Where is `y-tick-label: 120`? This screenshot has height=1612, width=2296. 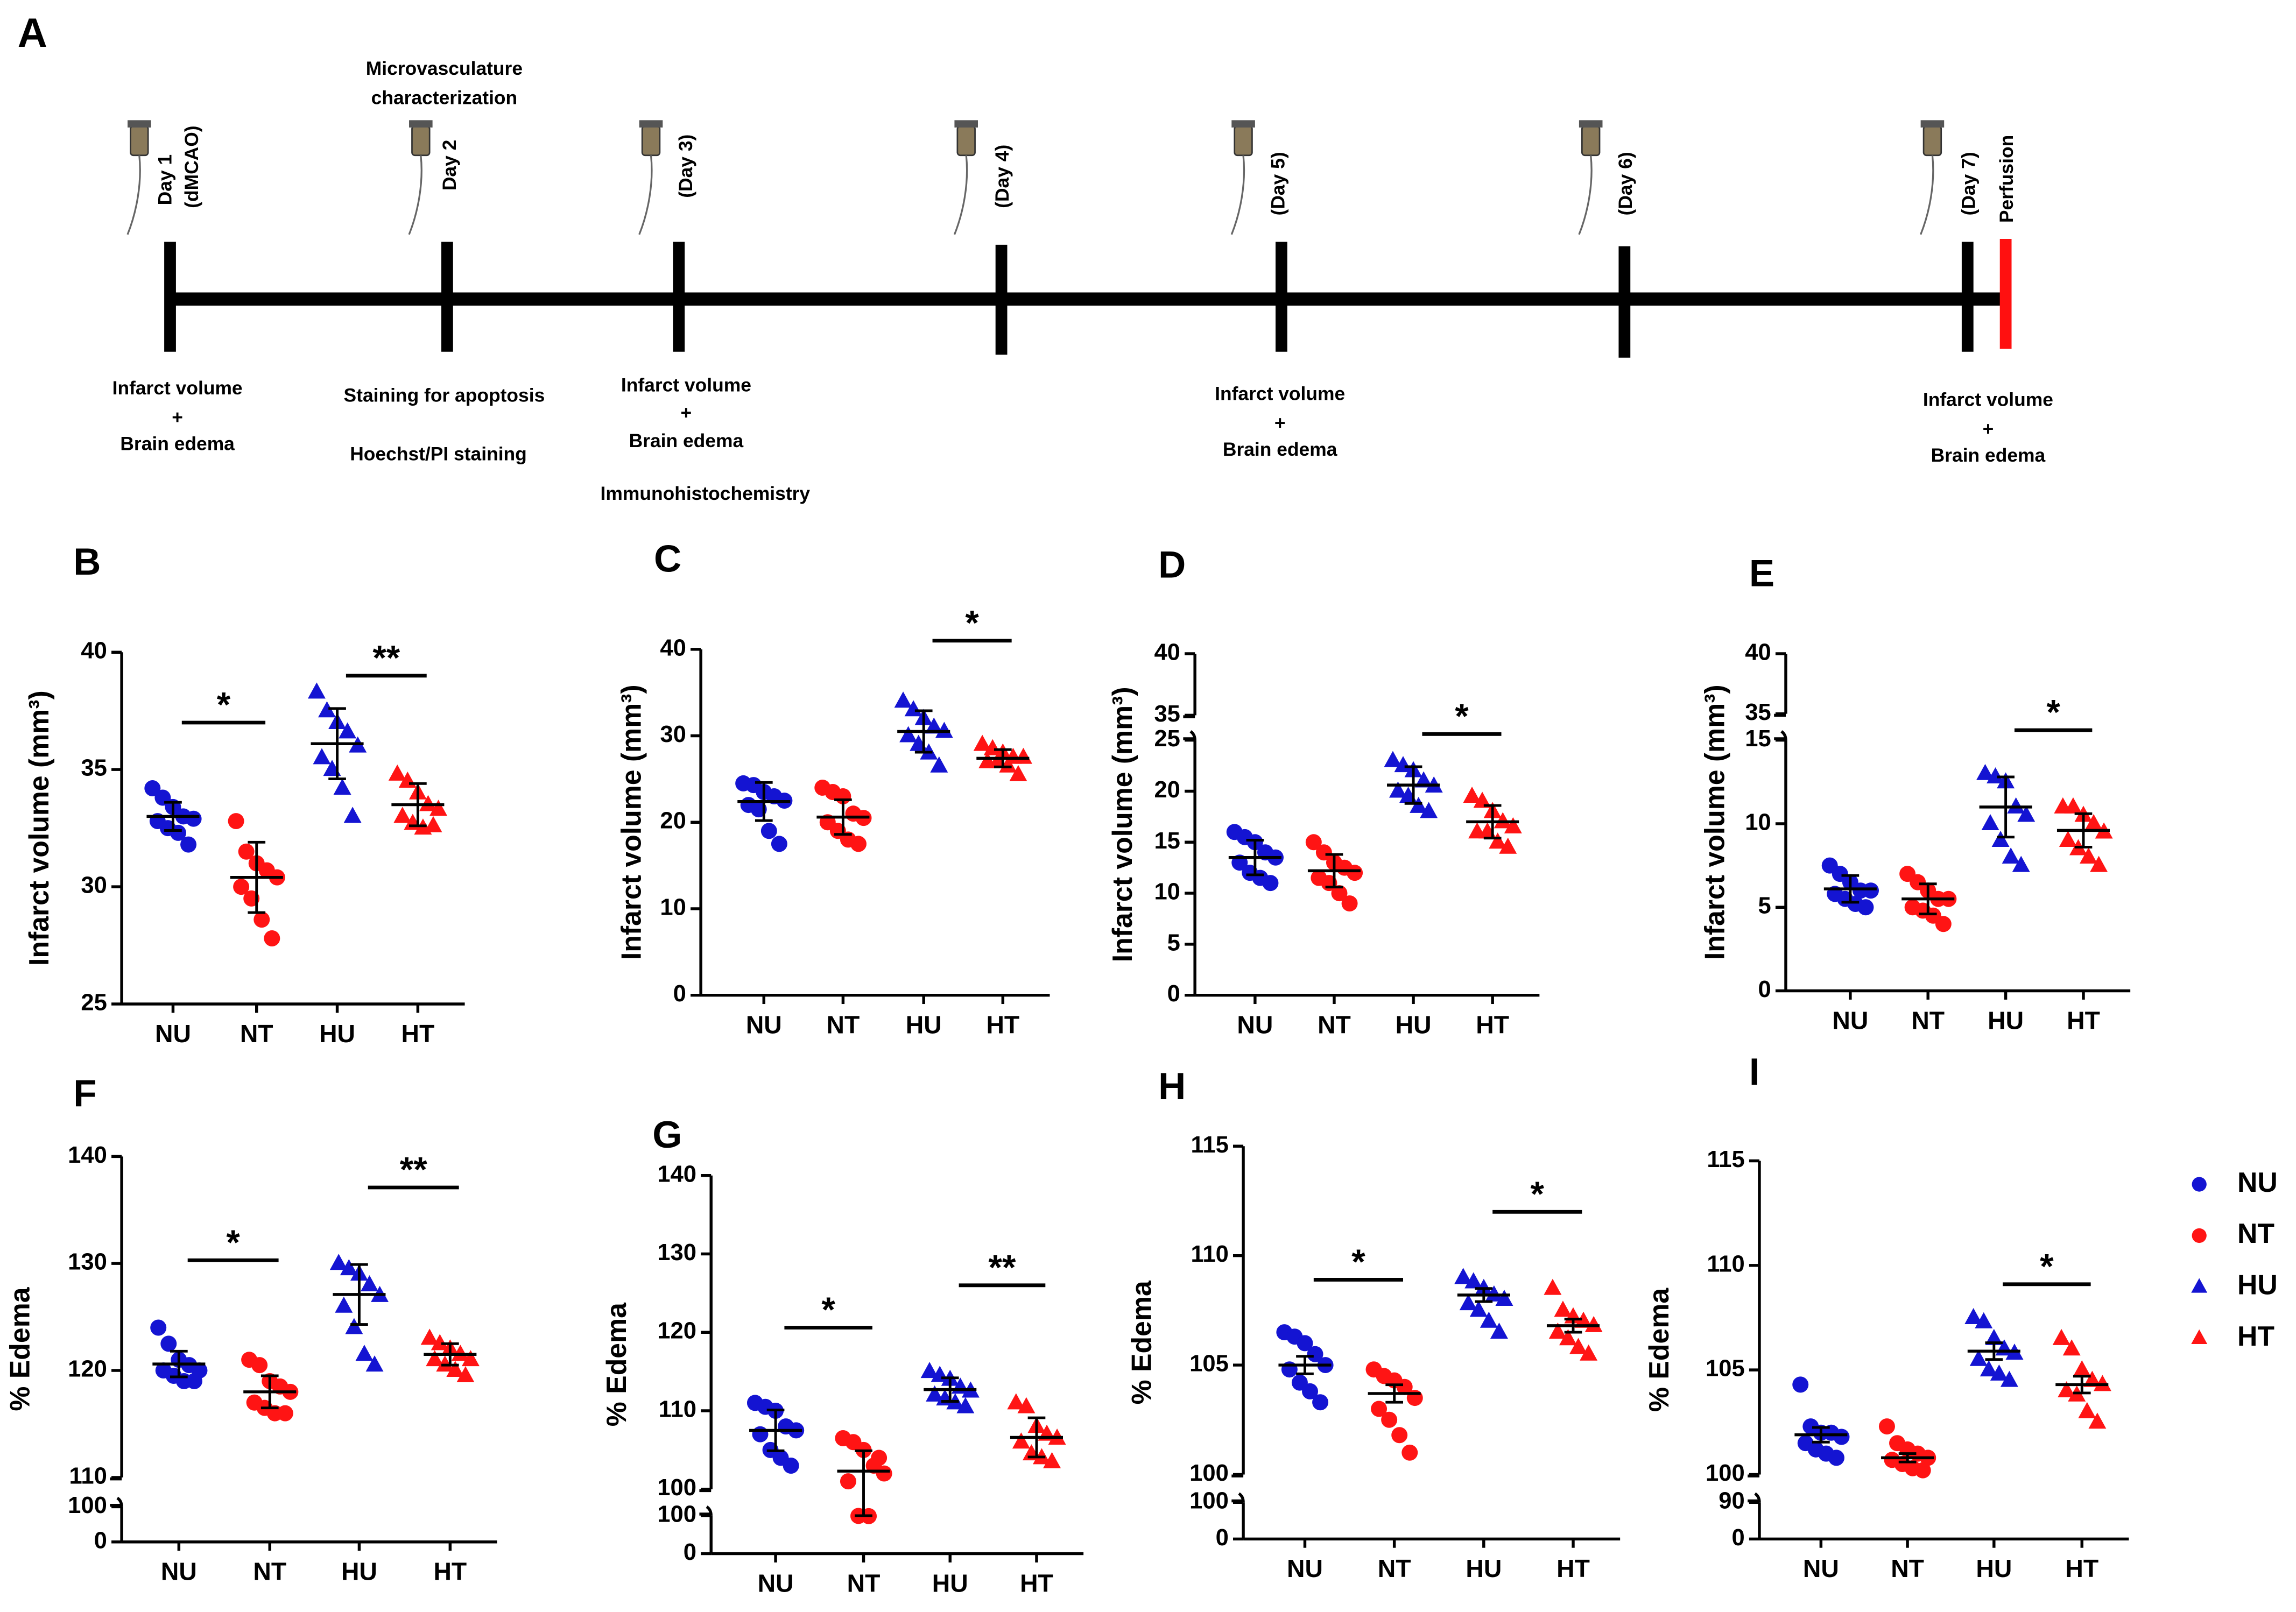 y-tick-label: 120 is located at coordinates (676, 1331).